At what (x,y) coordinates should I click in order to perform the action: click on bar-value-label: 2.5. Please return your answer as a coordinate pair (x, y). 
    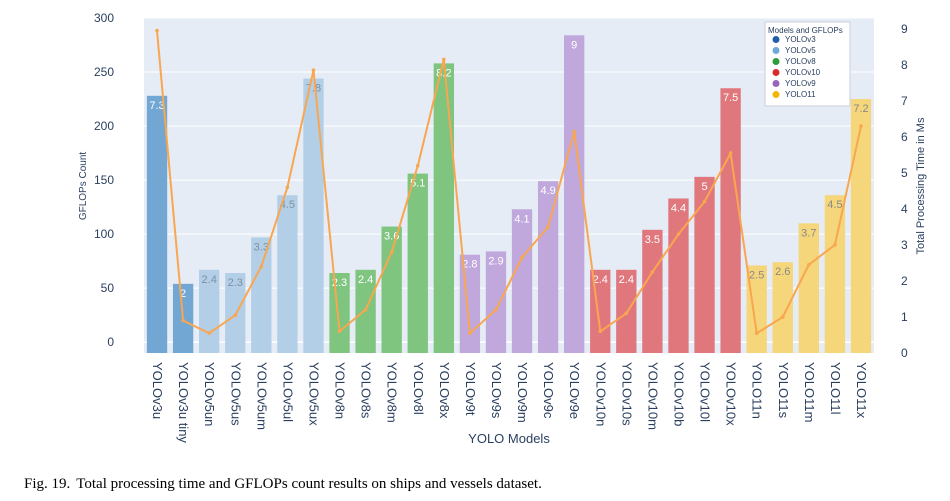
    Looking at the image, I should click on (756, 275).